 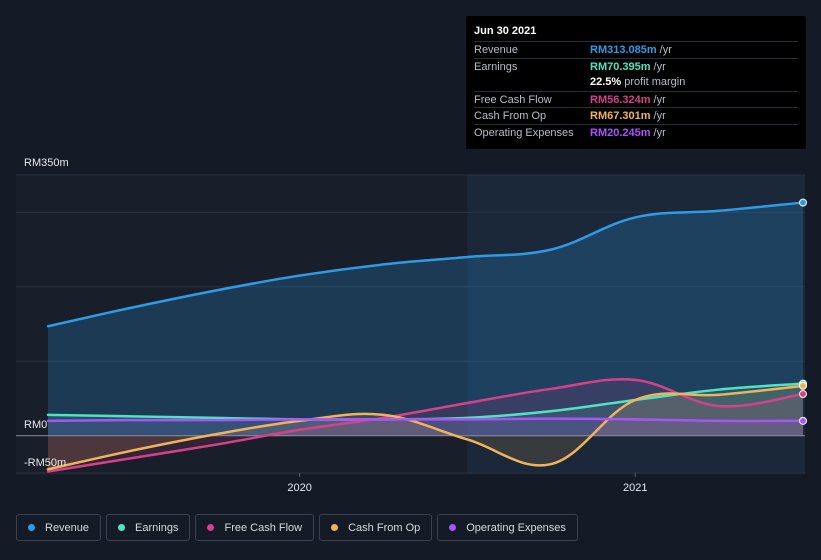 What do you see at coordinates (620, 116) in the screenshot?
I see `tooltip-value: RM67.301m` at bounding box center [620, 116].